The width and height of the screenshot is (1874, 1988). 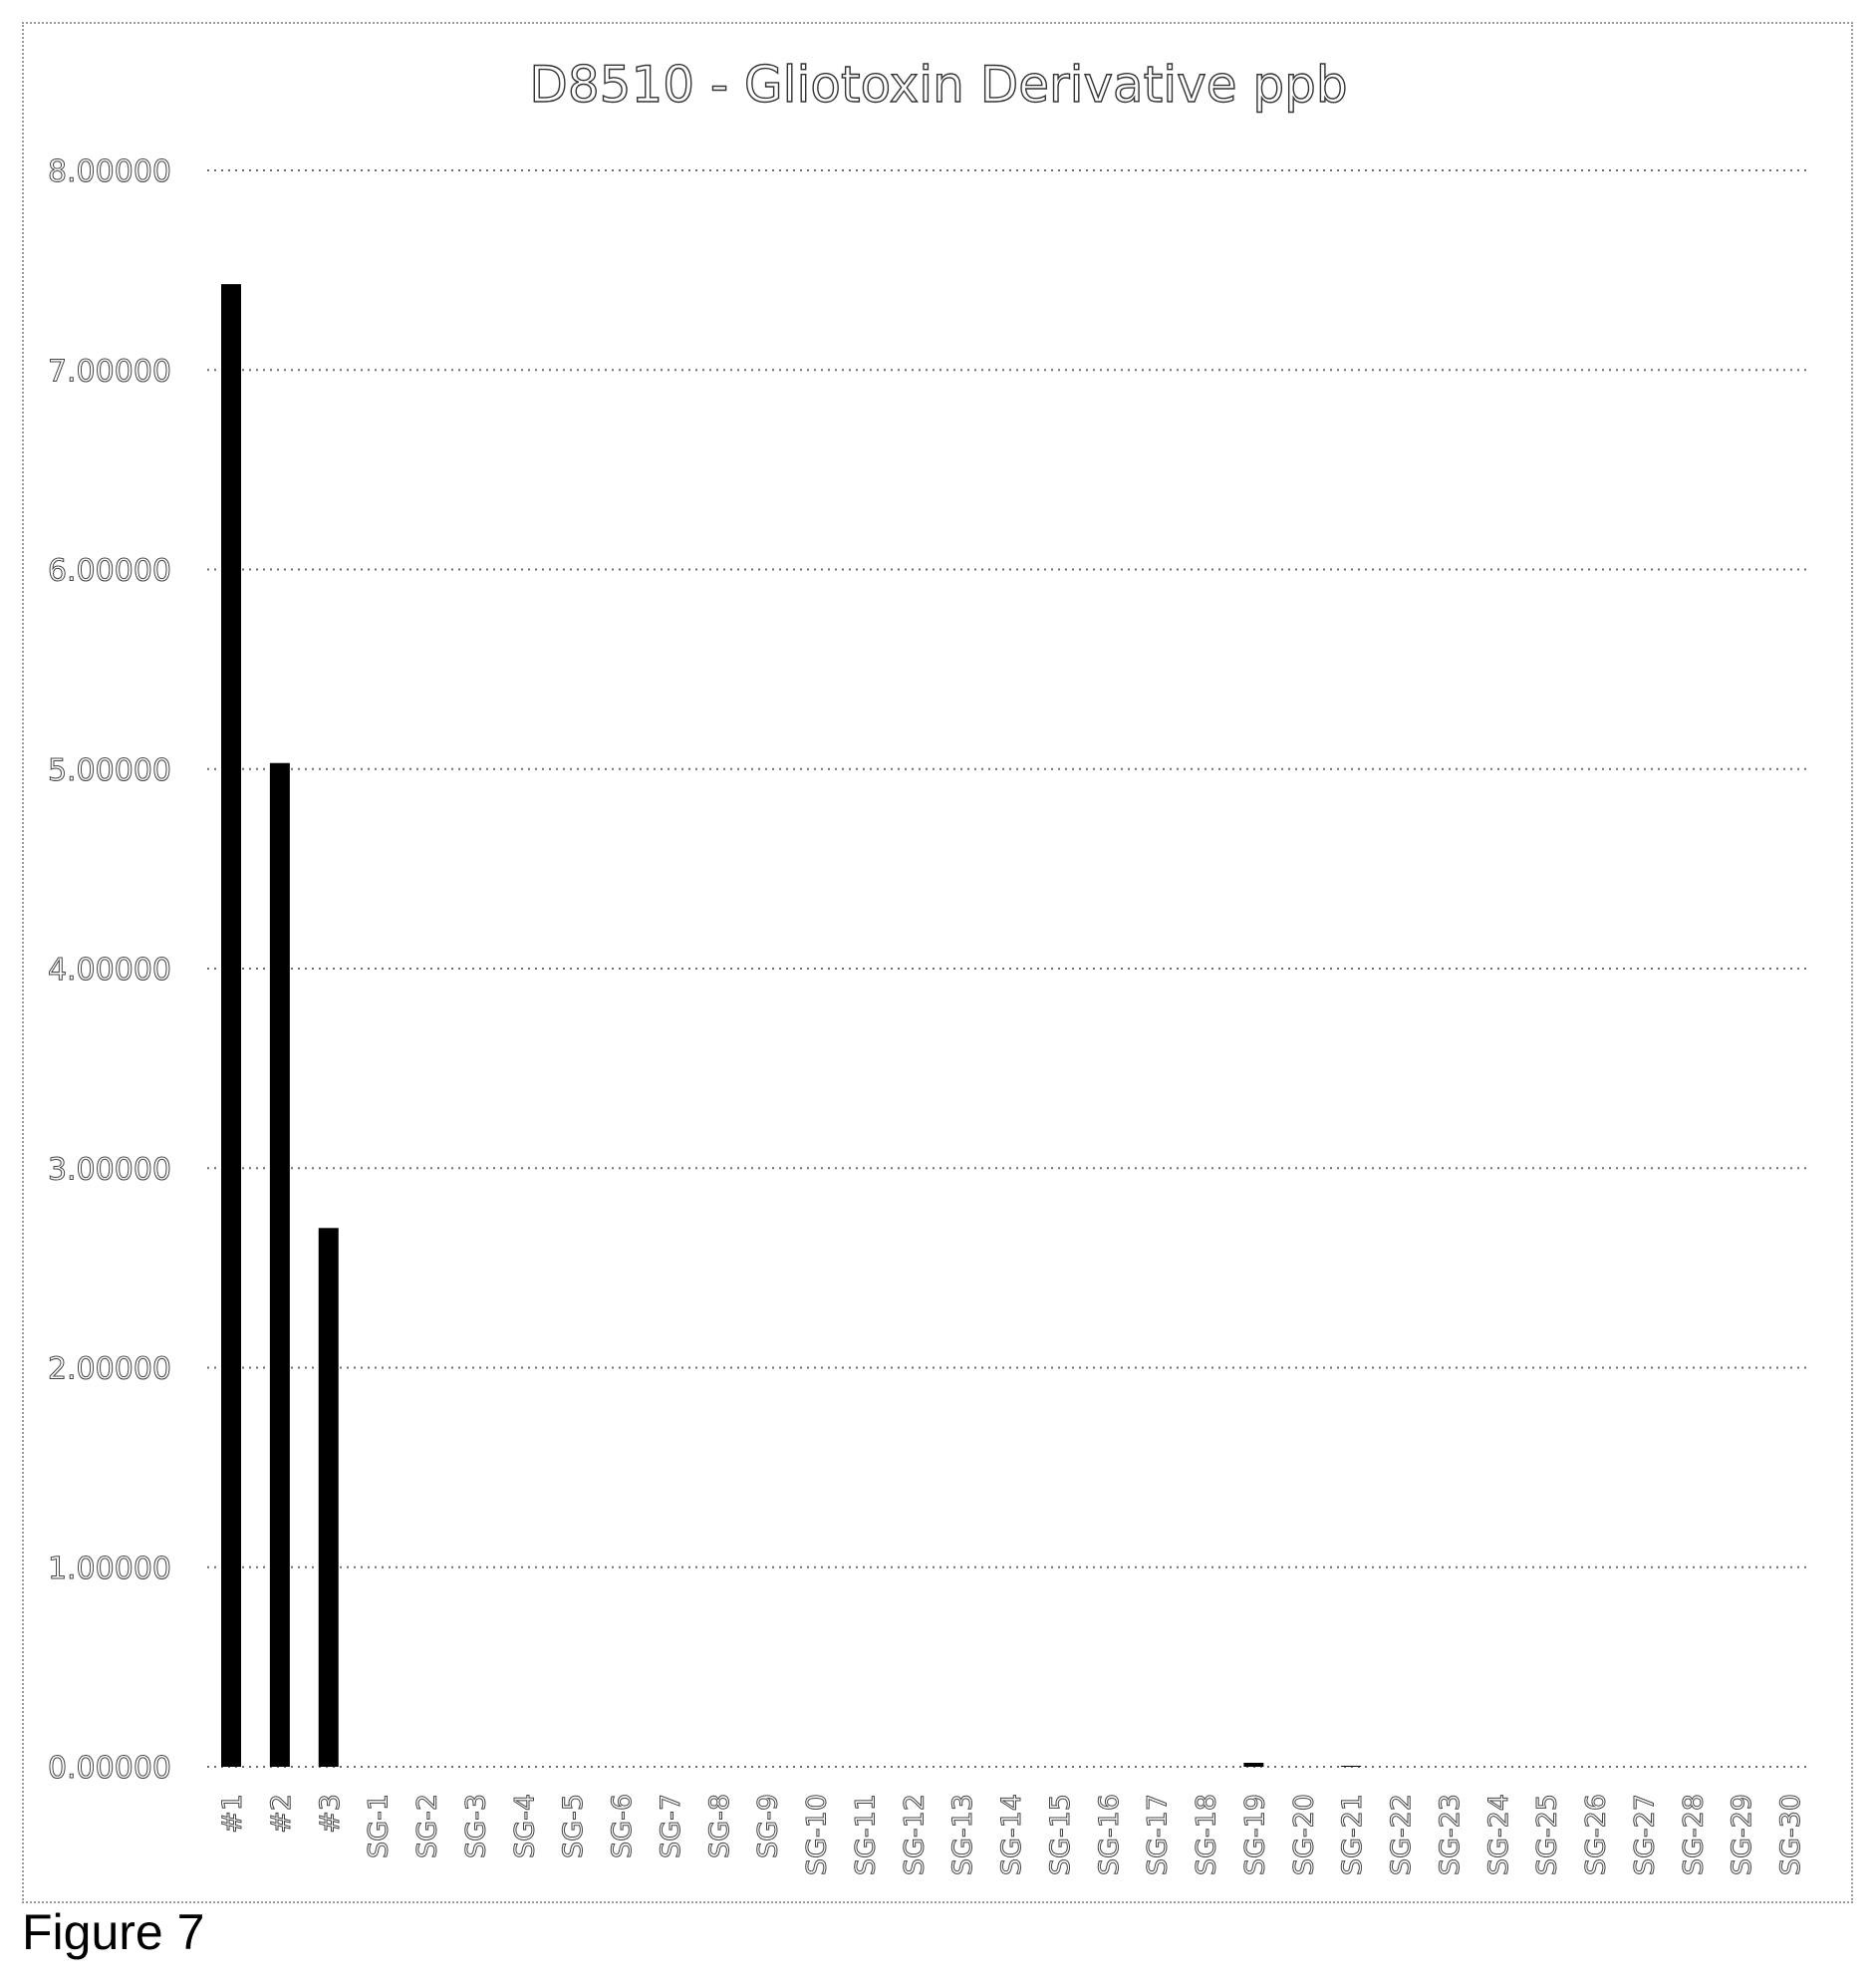 What do you see at coordinates (524, 1826) in the screenshot?
I see `x-tick-label: SG-4` at bounding box center [524, 1826].